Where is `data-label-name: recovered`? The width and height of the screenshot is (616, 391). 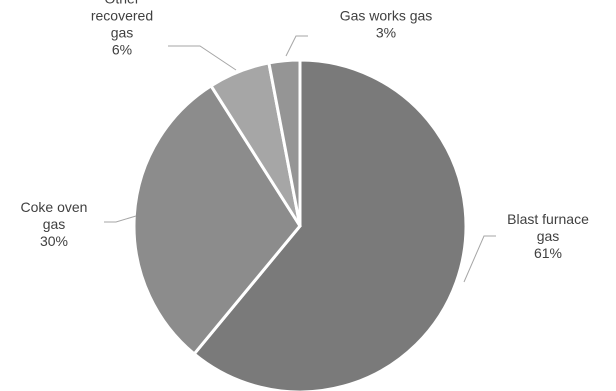
data-label-name: recovered is located at coordinates (122, 16).